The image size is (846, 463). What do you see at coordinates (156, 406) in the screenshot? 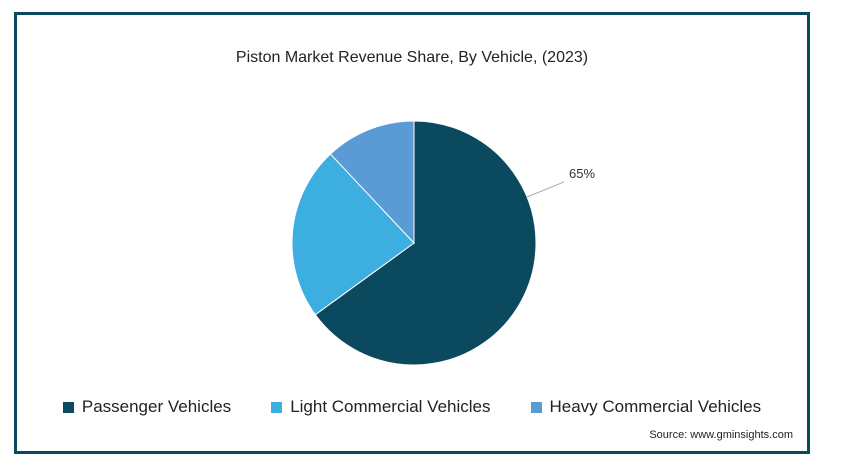
I see `legend-label-0: Passenger Vehicles` at bounding box center [156, 406].